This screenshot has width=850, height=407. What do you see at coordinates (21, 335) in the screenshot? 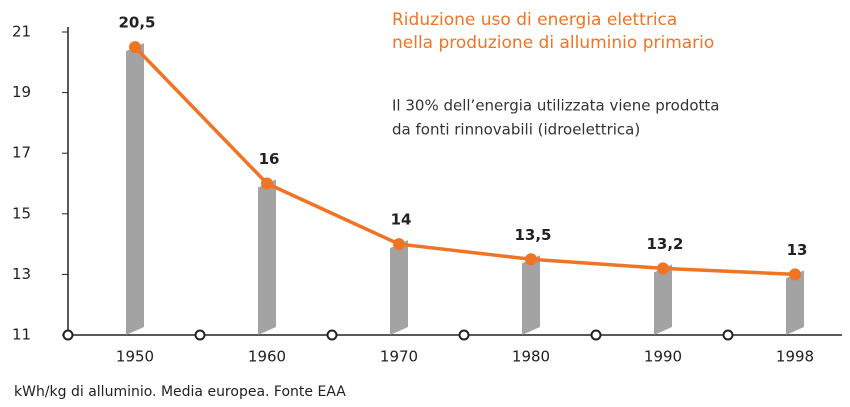
I see `y-tick-label: 11` at bounding box center [21, 335].